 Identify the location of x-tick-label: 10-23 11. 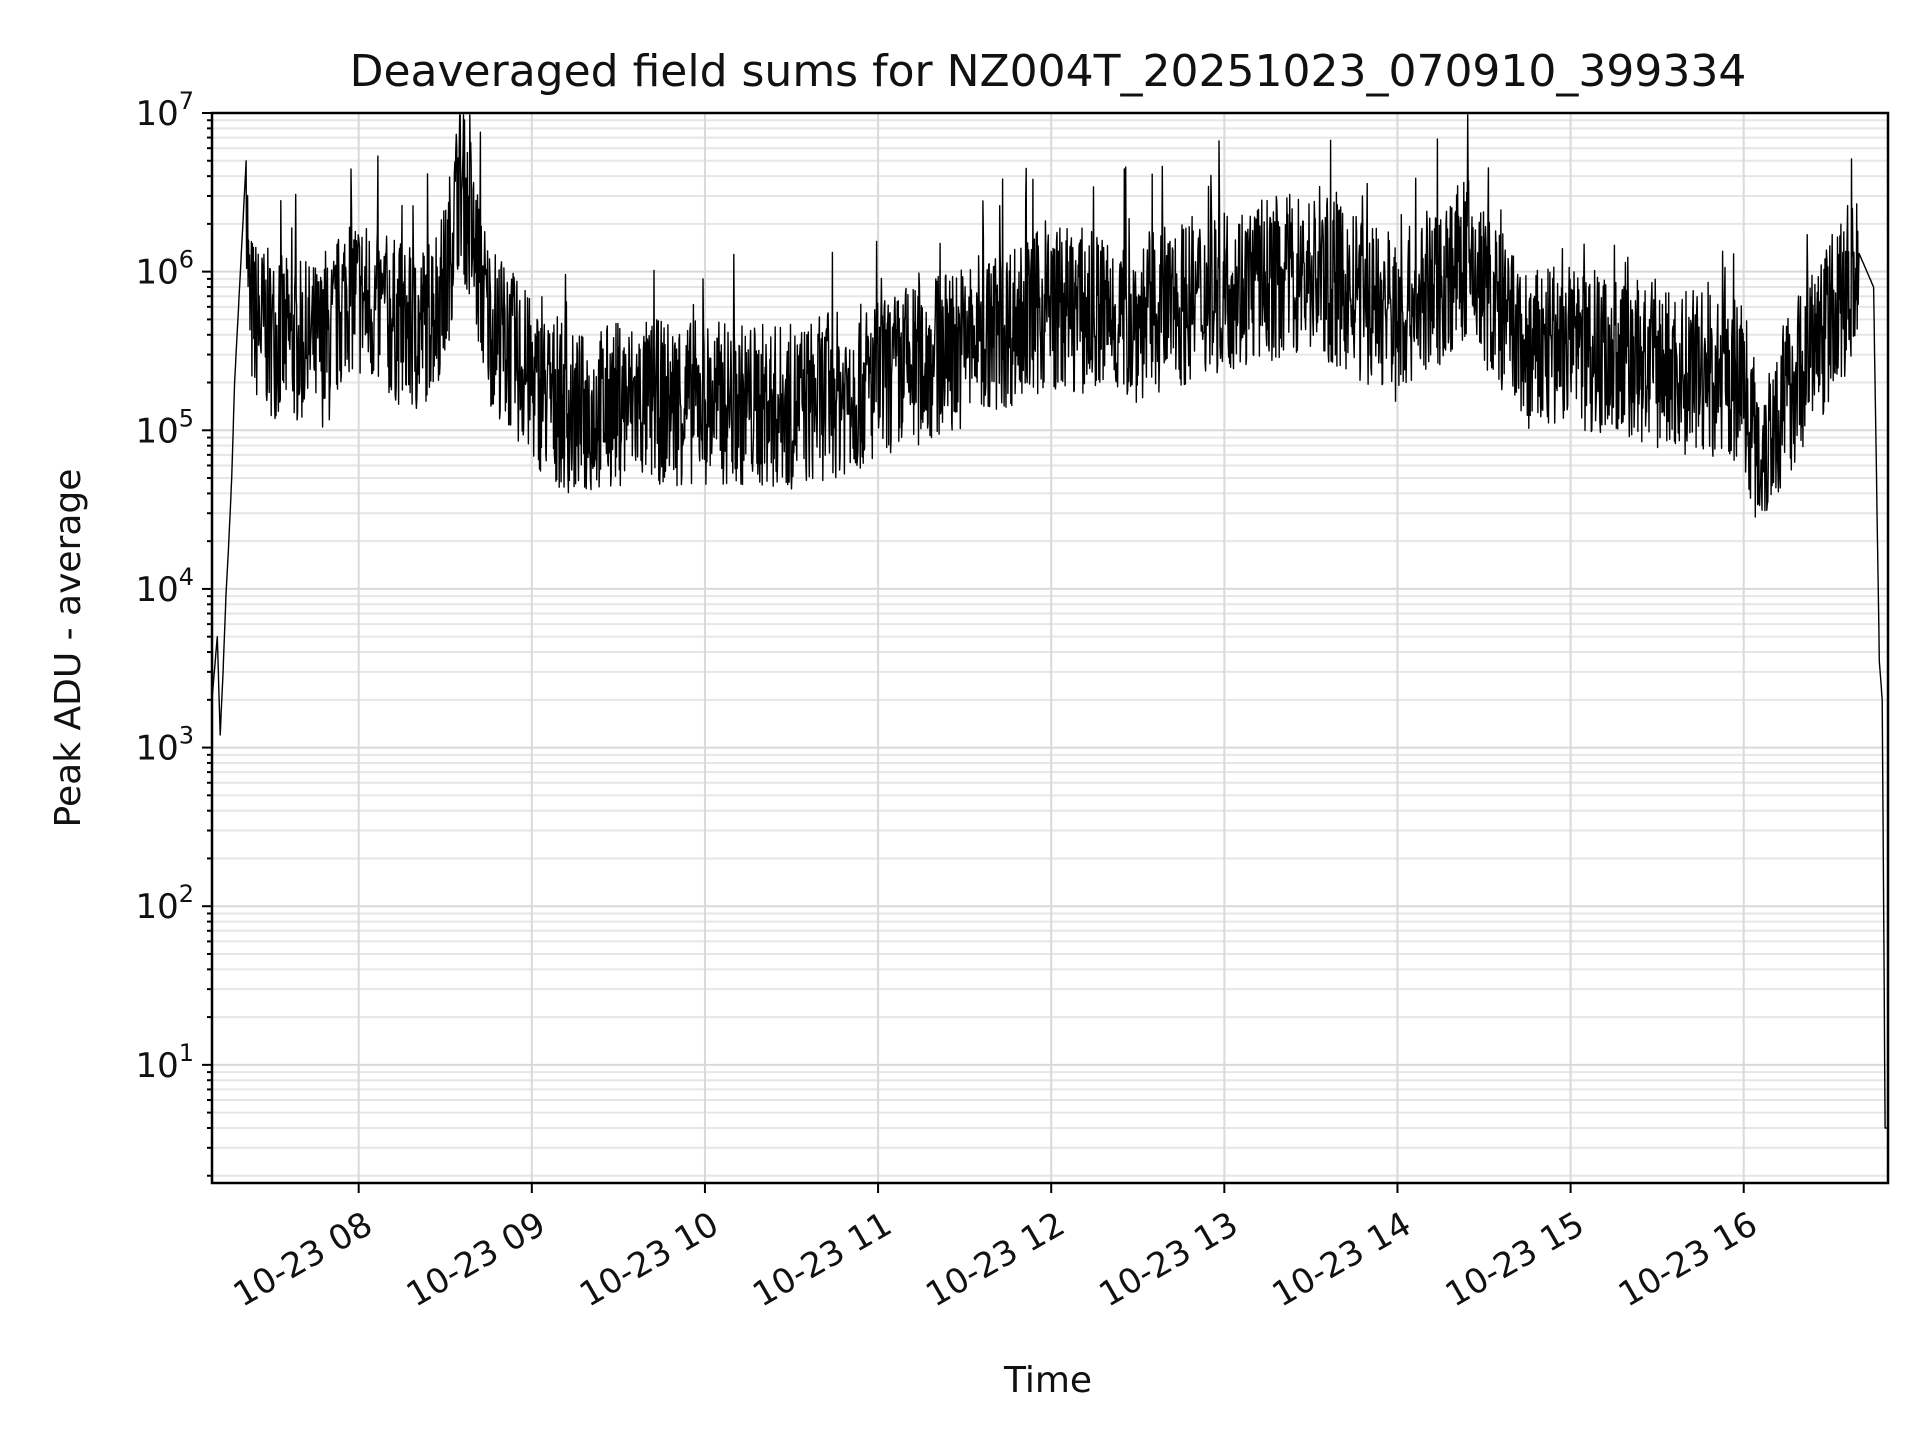
(822, 1259).